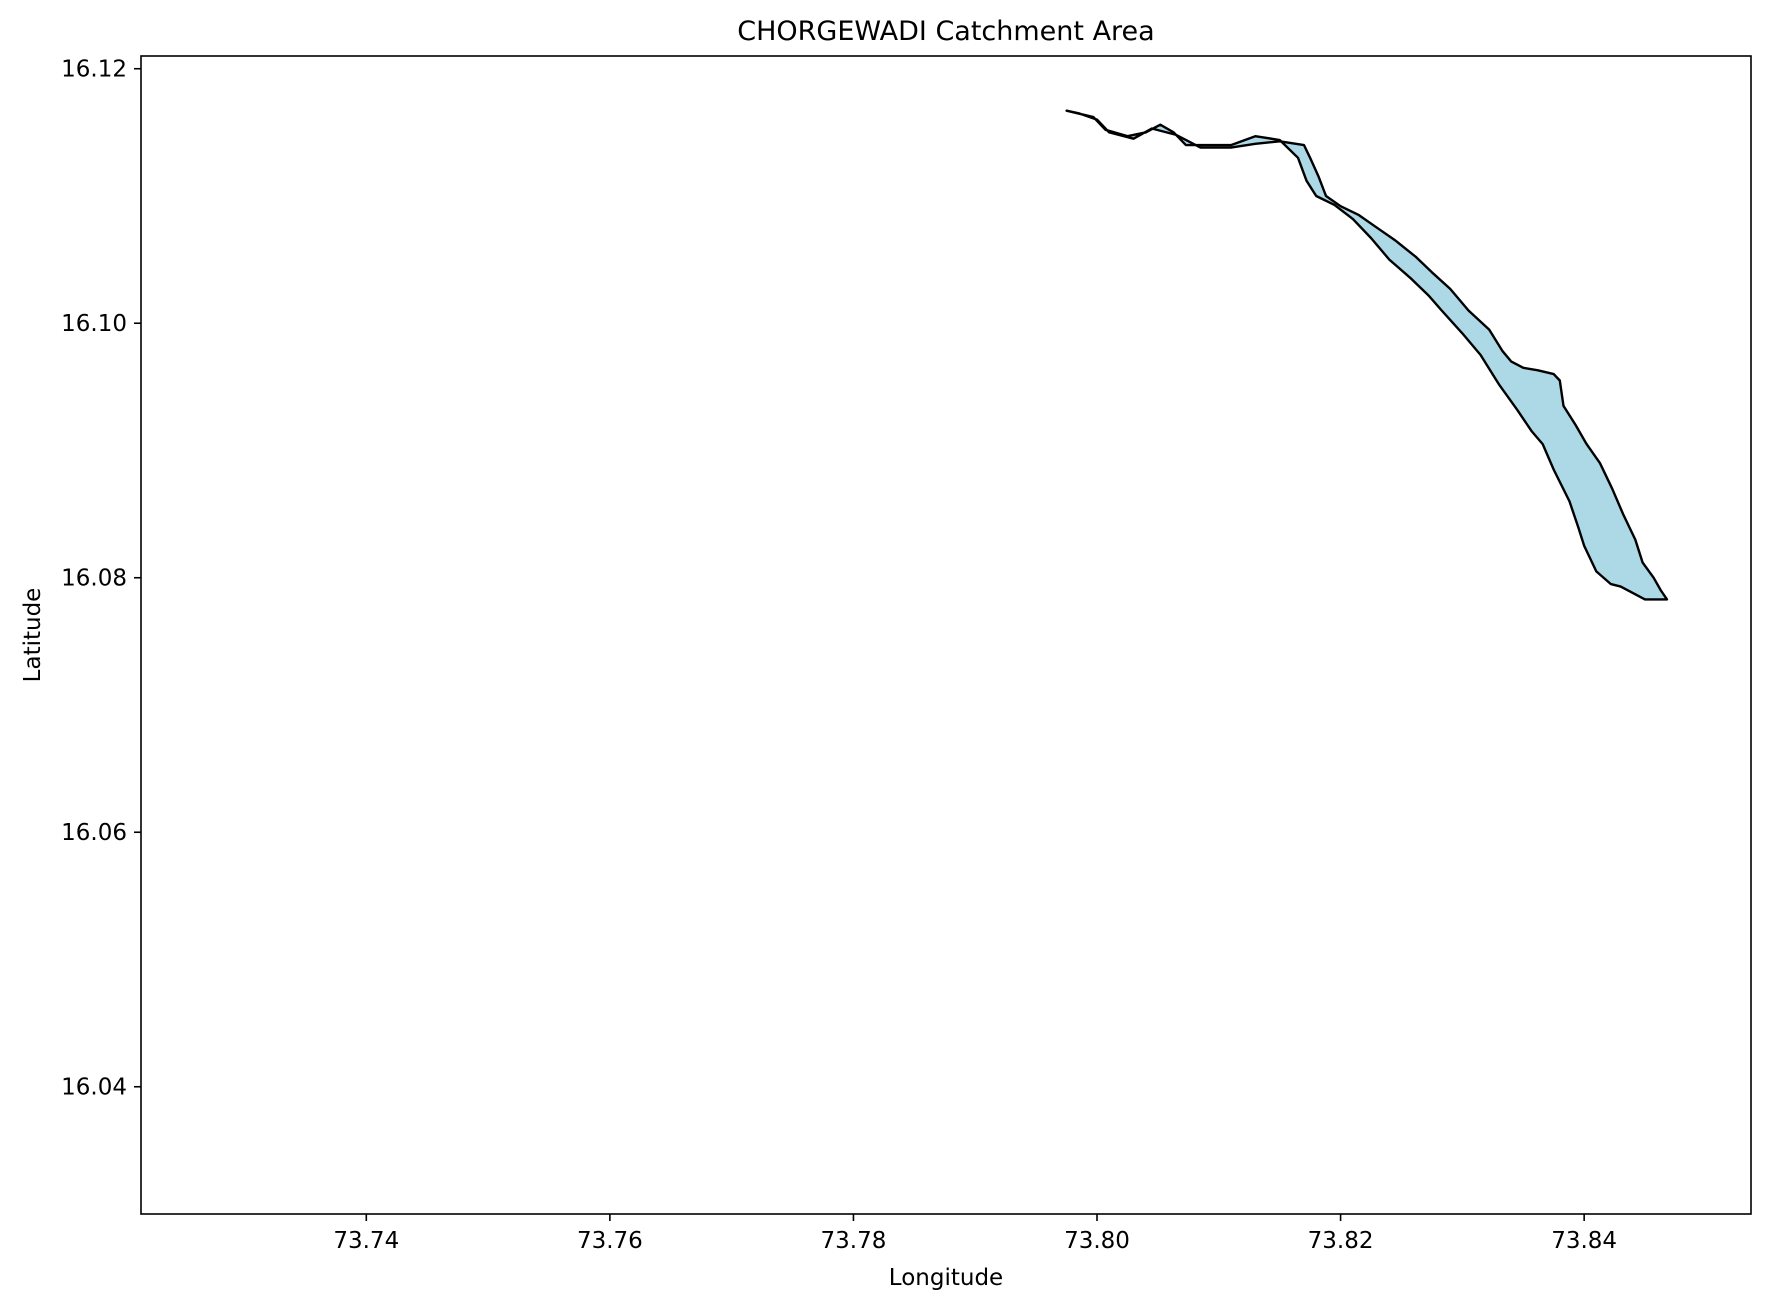  What do you see at coordinates (1341, 1241) in the screenshot?
I see `x-tick-label: 73.82` at bounding box center [1341, 1241].